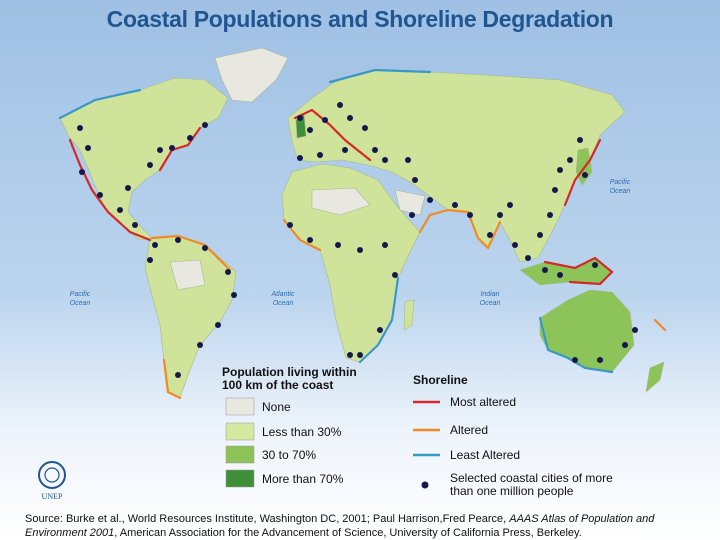 This screenshot has height=540, width=720. I want to click on shoreline-legend-title: Shoreline, so click(440, 380).